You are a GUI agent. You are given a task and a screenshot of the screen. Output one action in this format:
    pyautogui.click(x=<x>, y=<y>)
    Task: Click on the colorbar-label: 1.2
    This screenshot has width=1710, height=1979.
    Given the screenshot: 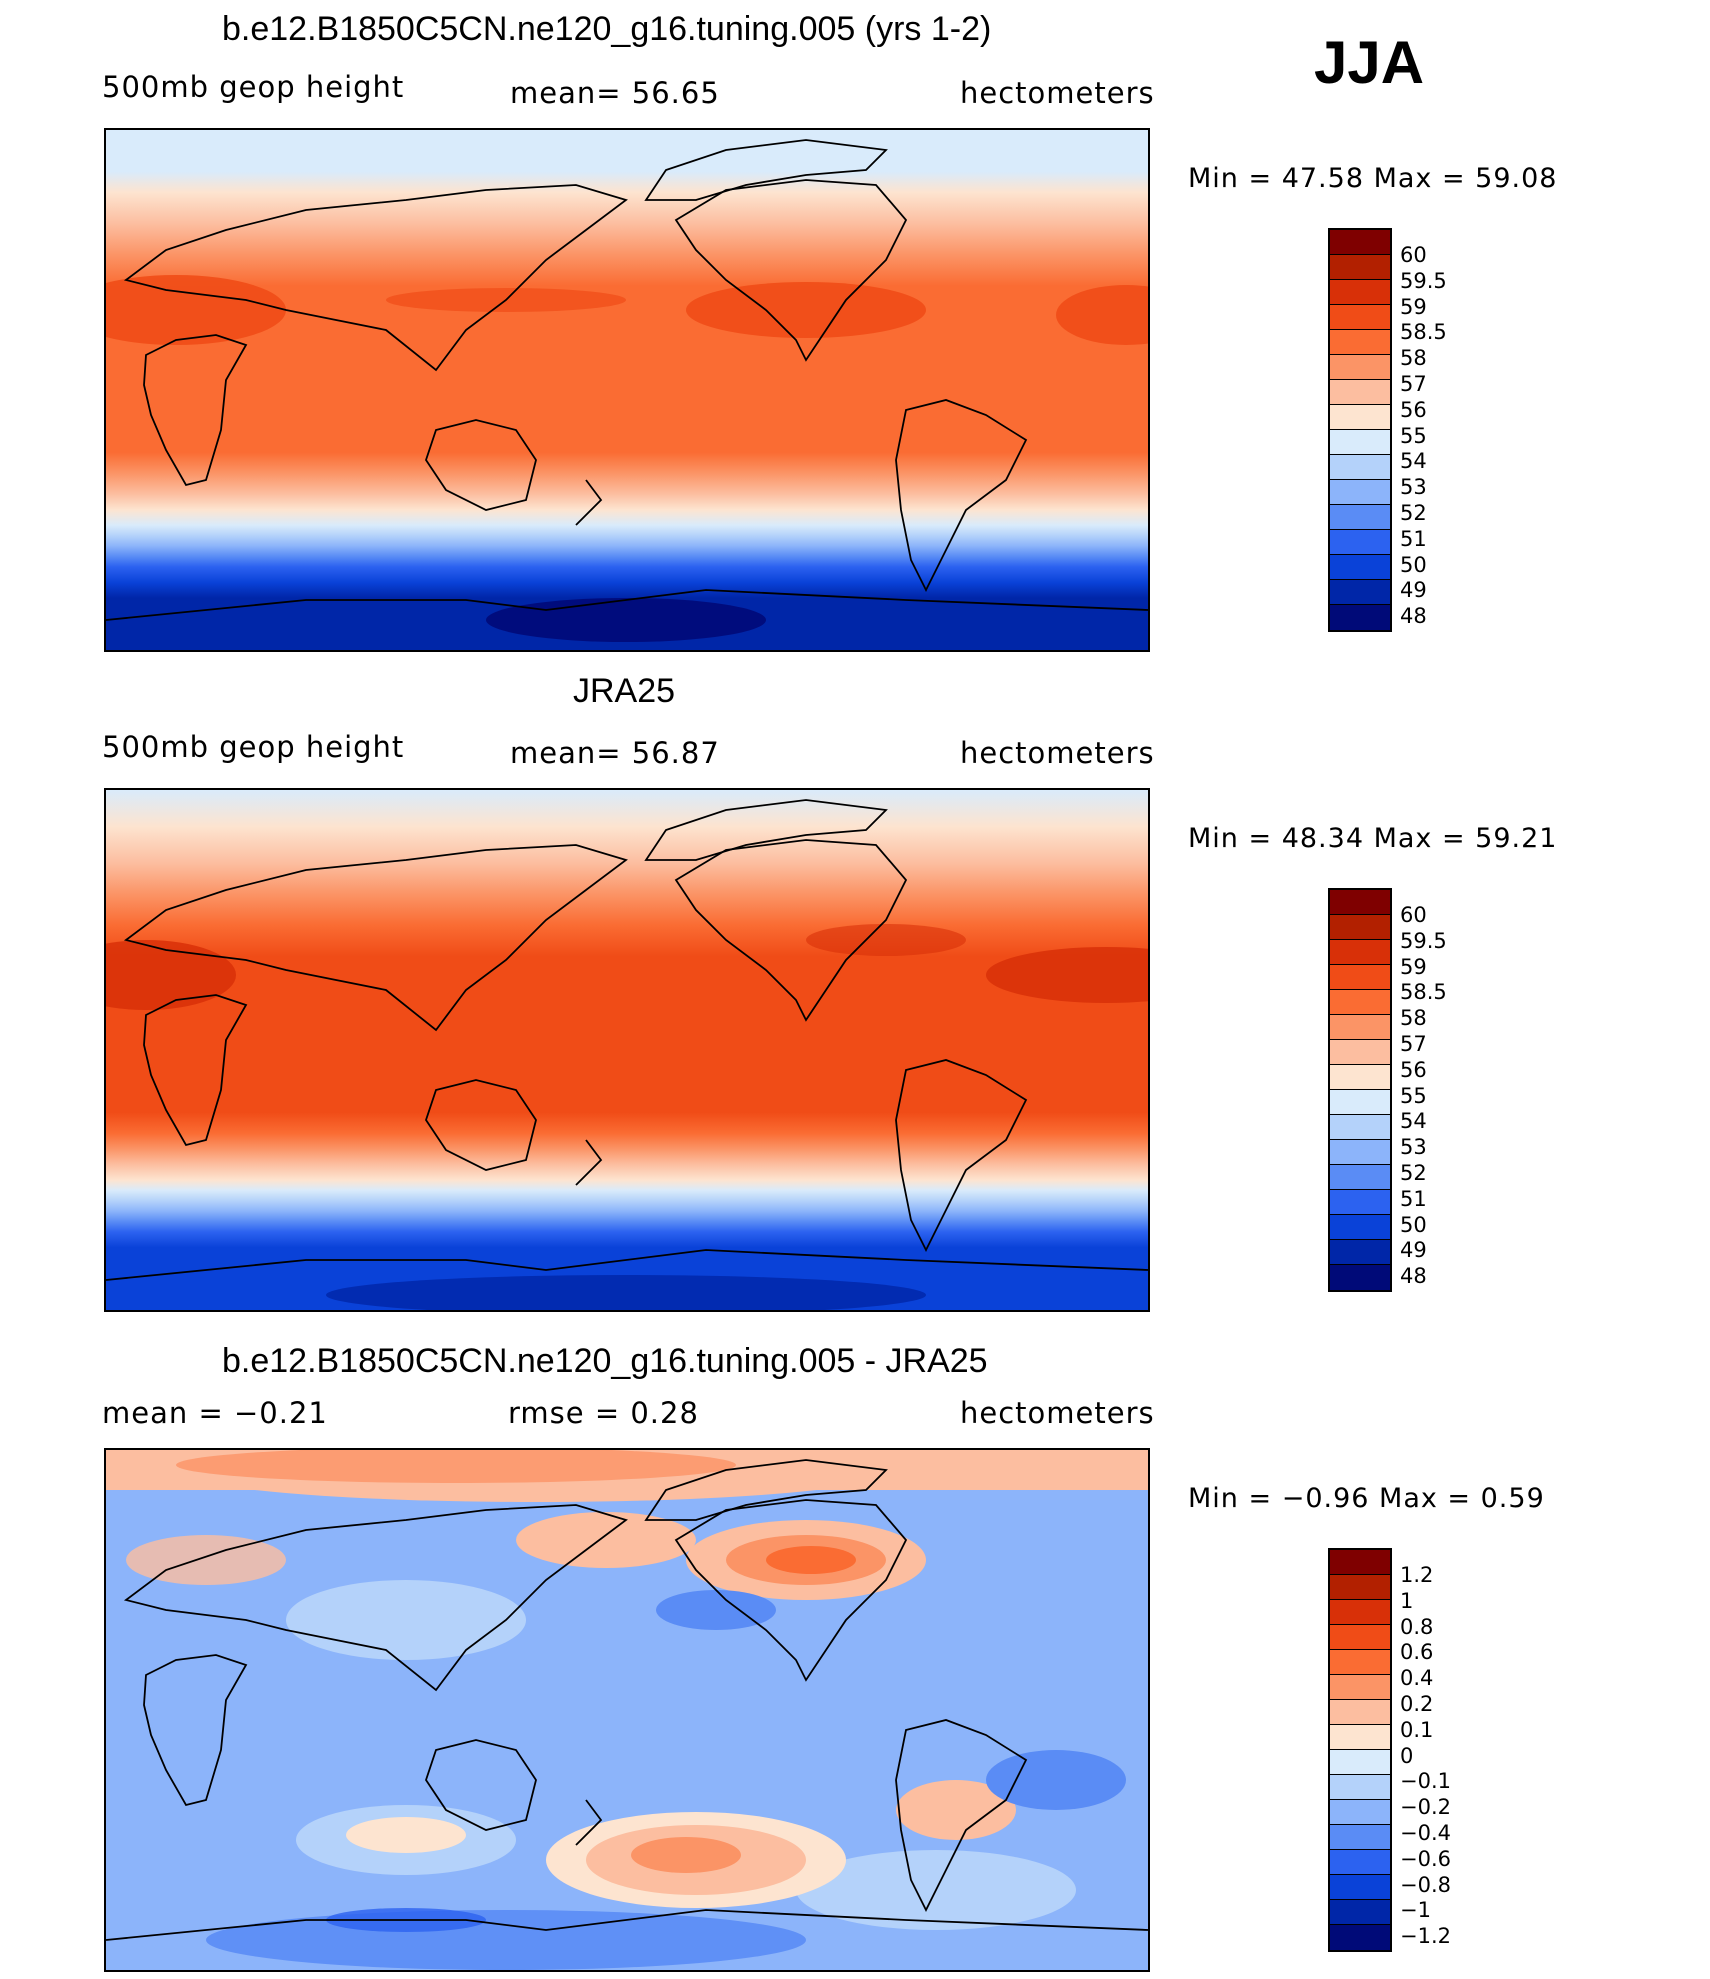 What is the action you would take?
    pyautogui.click(x=1417, y=1575)
    